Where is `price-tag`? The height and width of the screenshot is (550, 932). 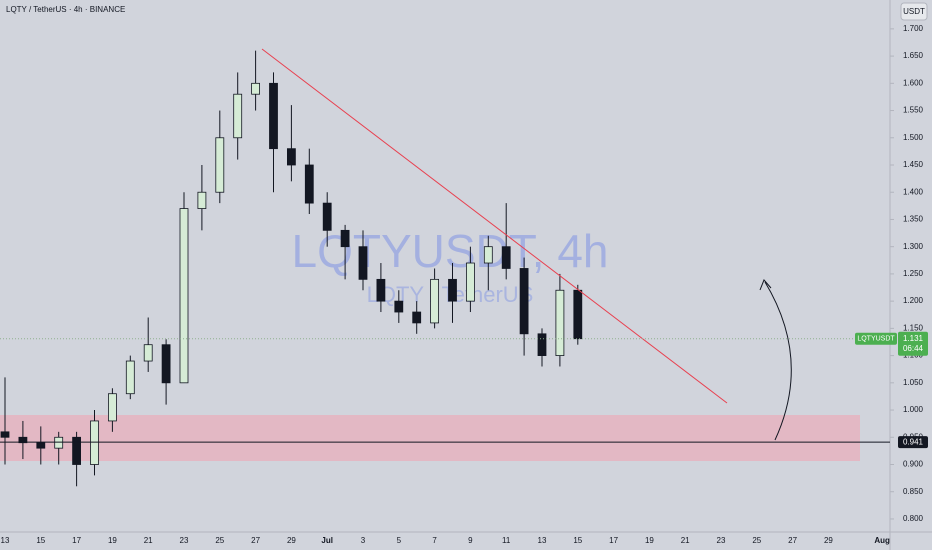 price-tag is located at coordinates (913, 343).